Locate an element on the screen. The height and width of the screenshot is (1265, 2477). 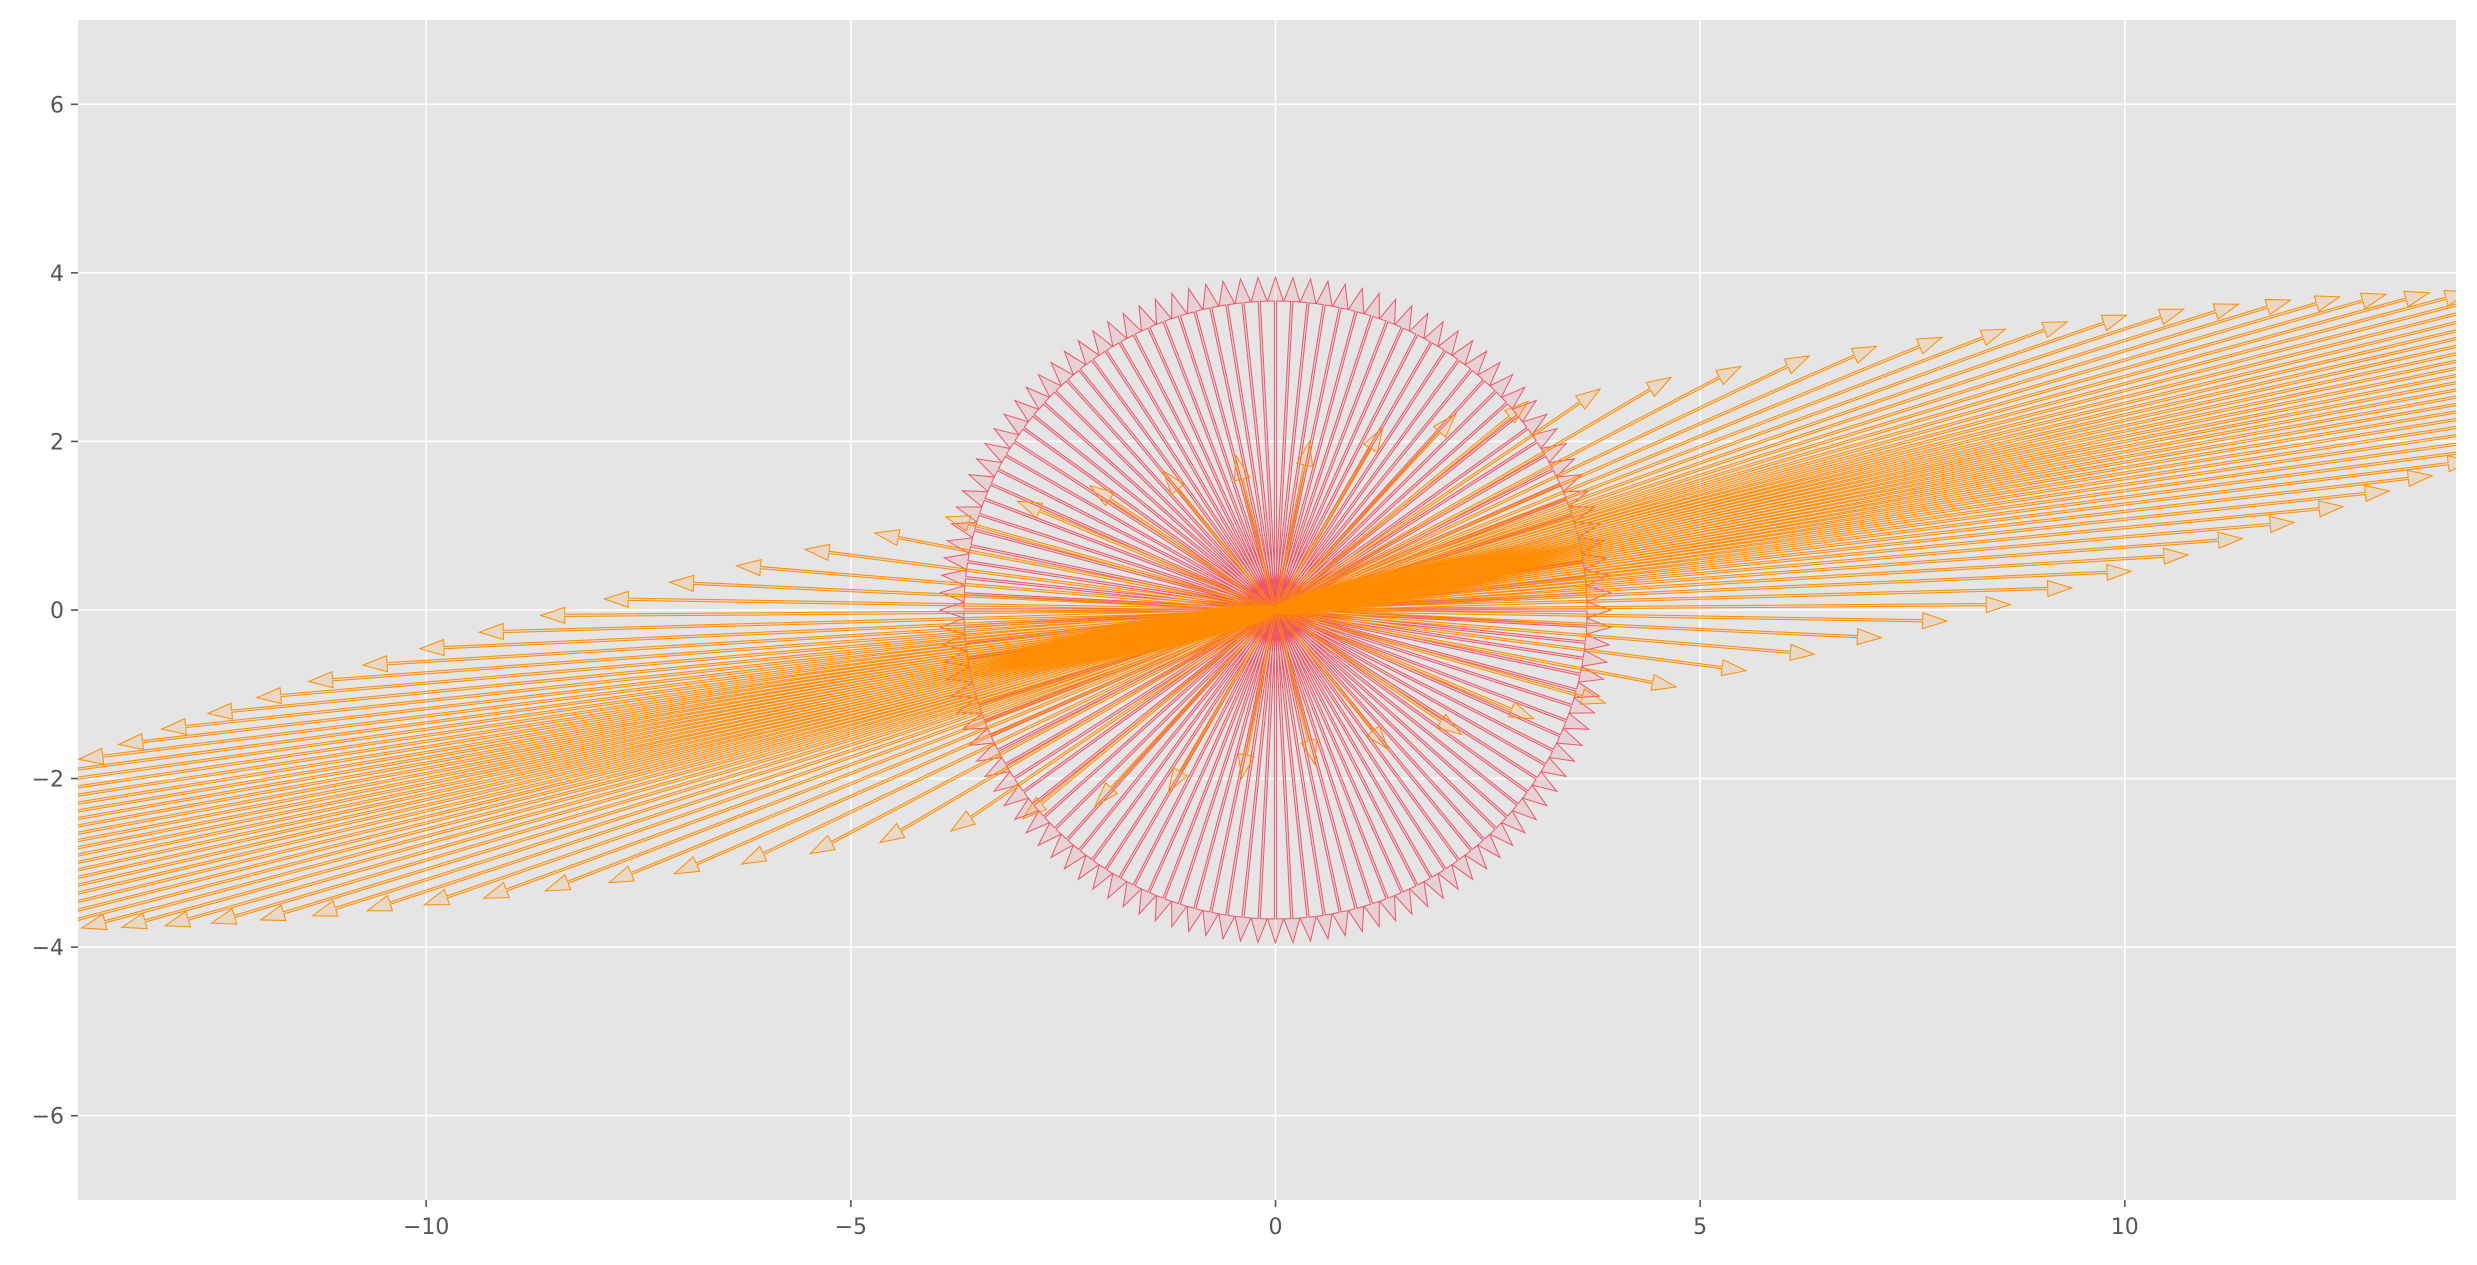
y-tick-label: −4 is located at coordinates (48, 948).